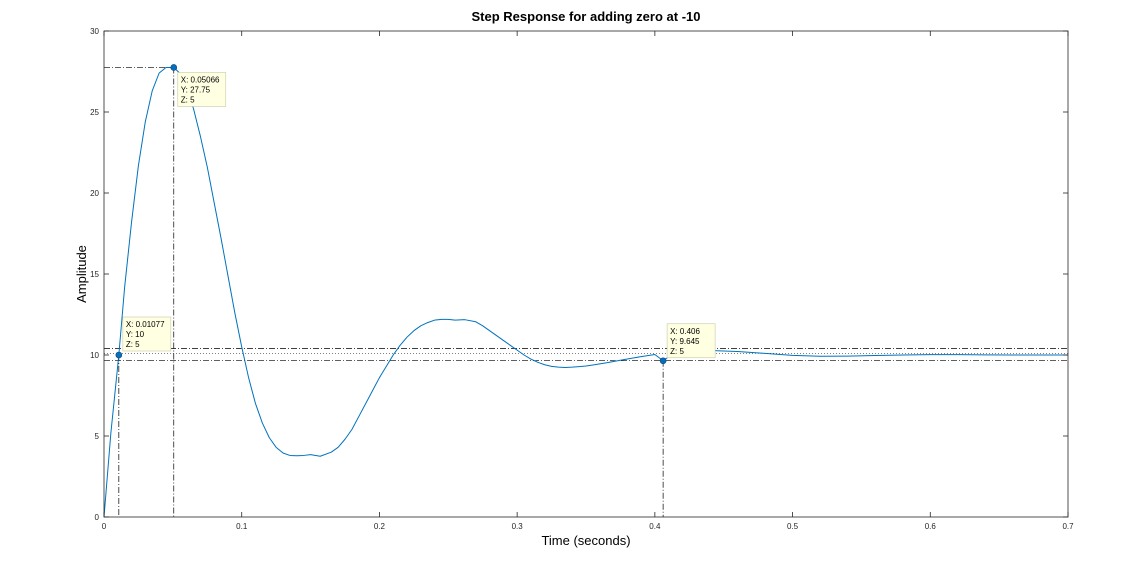 This screenshot has width=1125, height=570. I want to click on x-tick-label: 0.6, so click(931, 526).